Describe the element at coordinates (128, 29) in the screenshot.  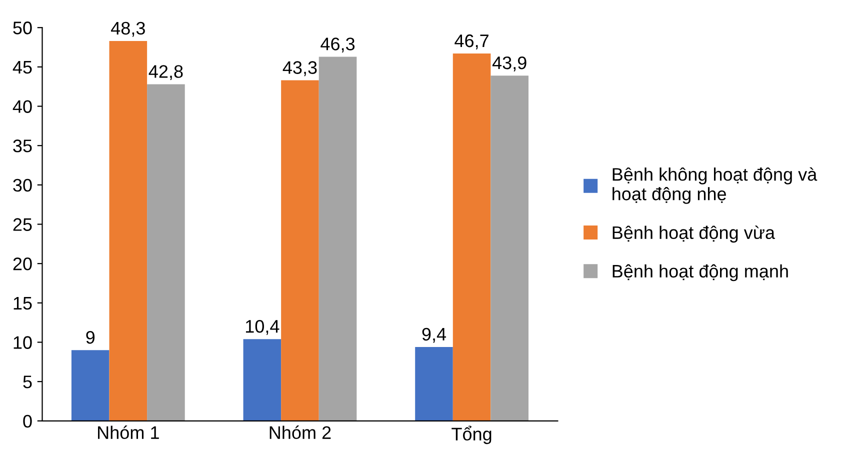
I see `data-label: 48,3` at that location.